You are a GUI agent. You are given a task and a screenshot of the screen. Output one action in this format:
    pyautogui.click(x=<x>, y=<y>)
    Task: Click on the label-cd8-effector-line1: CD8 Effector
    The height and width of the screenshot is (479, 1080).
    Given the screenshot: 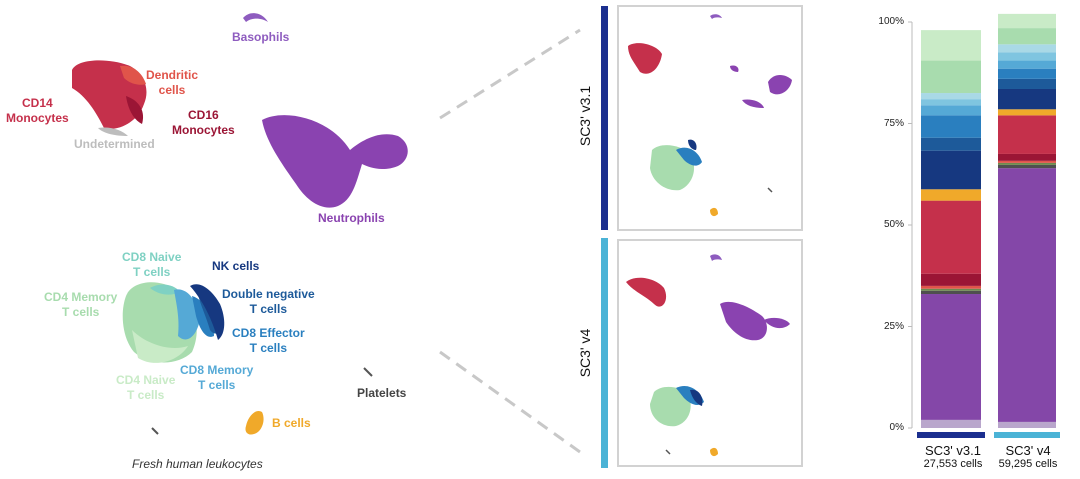 What is the action you would take?
    pyautogui.click(x=268, y=333)
    